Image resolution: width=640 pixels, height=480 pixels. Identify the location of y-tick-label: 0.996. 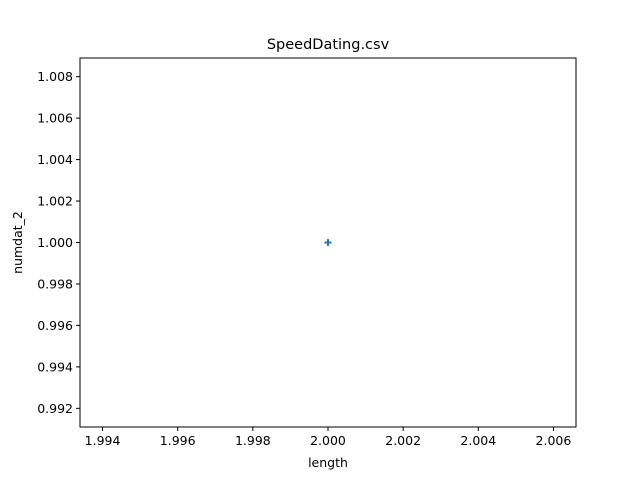
(55, 325).